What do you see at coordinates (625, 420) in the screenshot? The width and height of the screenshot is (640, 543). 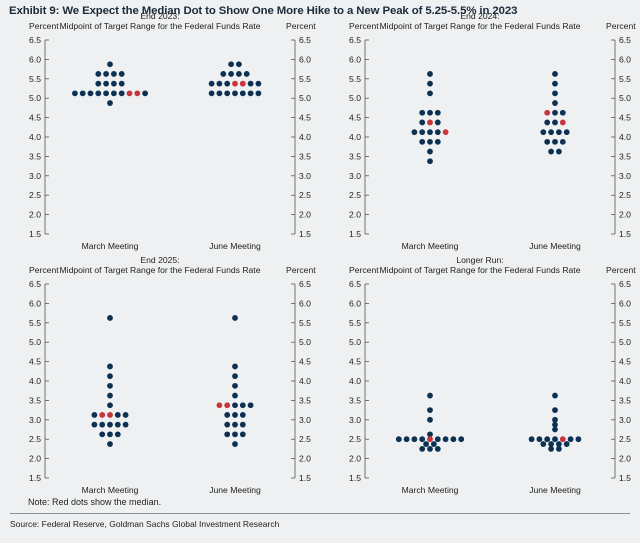 I see `y-tick-label-right: 3.0` at bounding box center [625, 420].